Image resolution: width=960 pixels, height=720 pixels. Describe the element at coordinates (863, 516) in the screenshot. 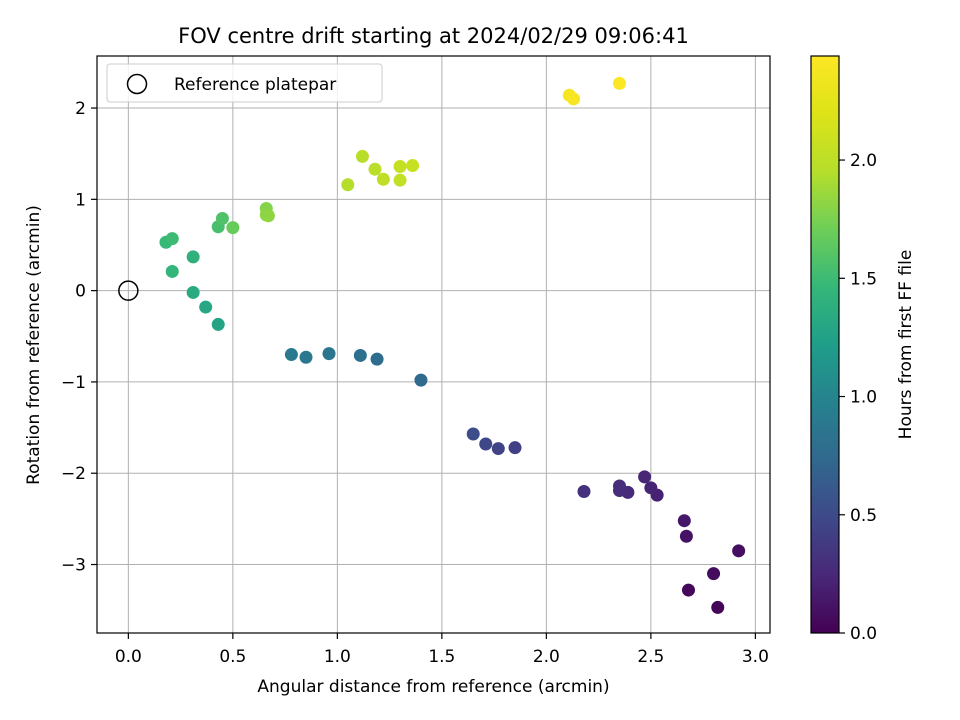

I see `colorbar-tick-label: 0.5` at that location.